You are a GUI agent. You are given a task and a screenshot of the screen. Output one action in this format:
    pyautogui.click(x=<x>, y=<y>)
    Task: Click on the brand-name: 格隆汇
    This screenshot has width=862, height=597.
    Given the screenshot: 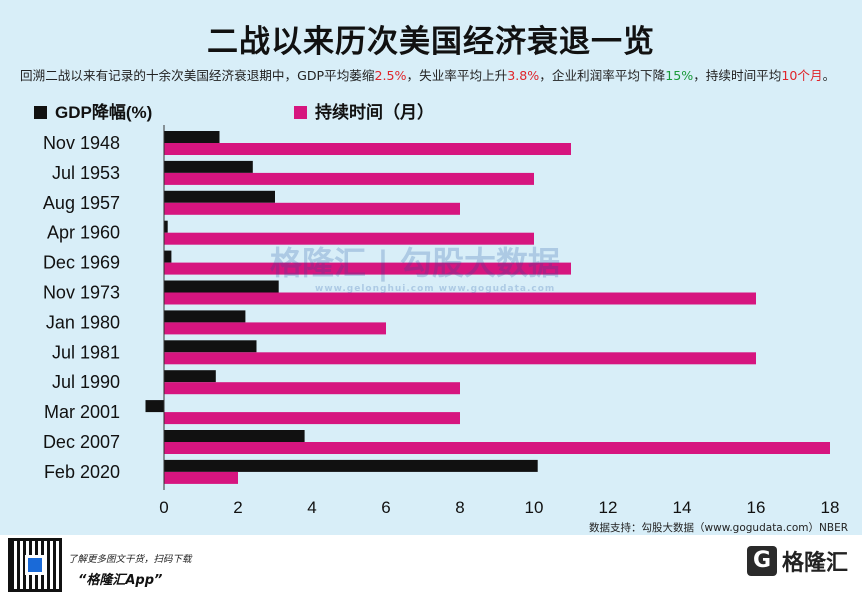 What is the action you would take?
    pyautogui.click(x=814, y=563)
    